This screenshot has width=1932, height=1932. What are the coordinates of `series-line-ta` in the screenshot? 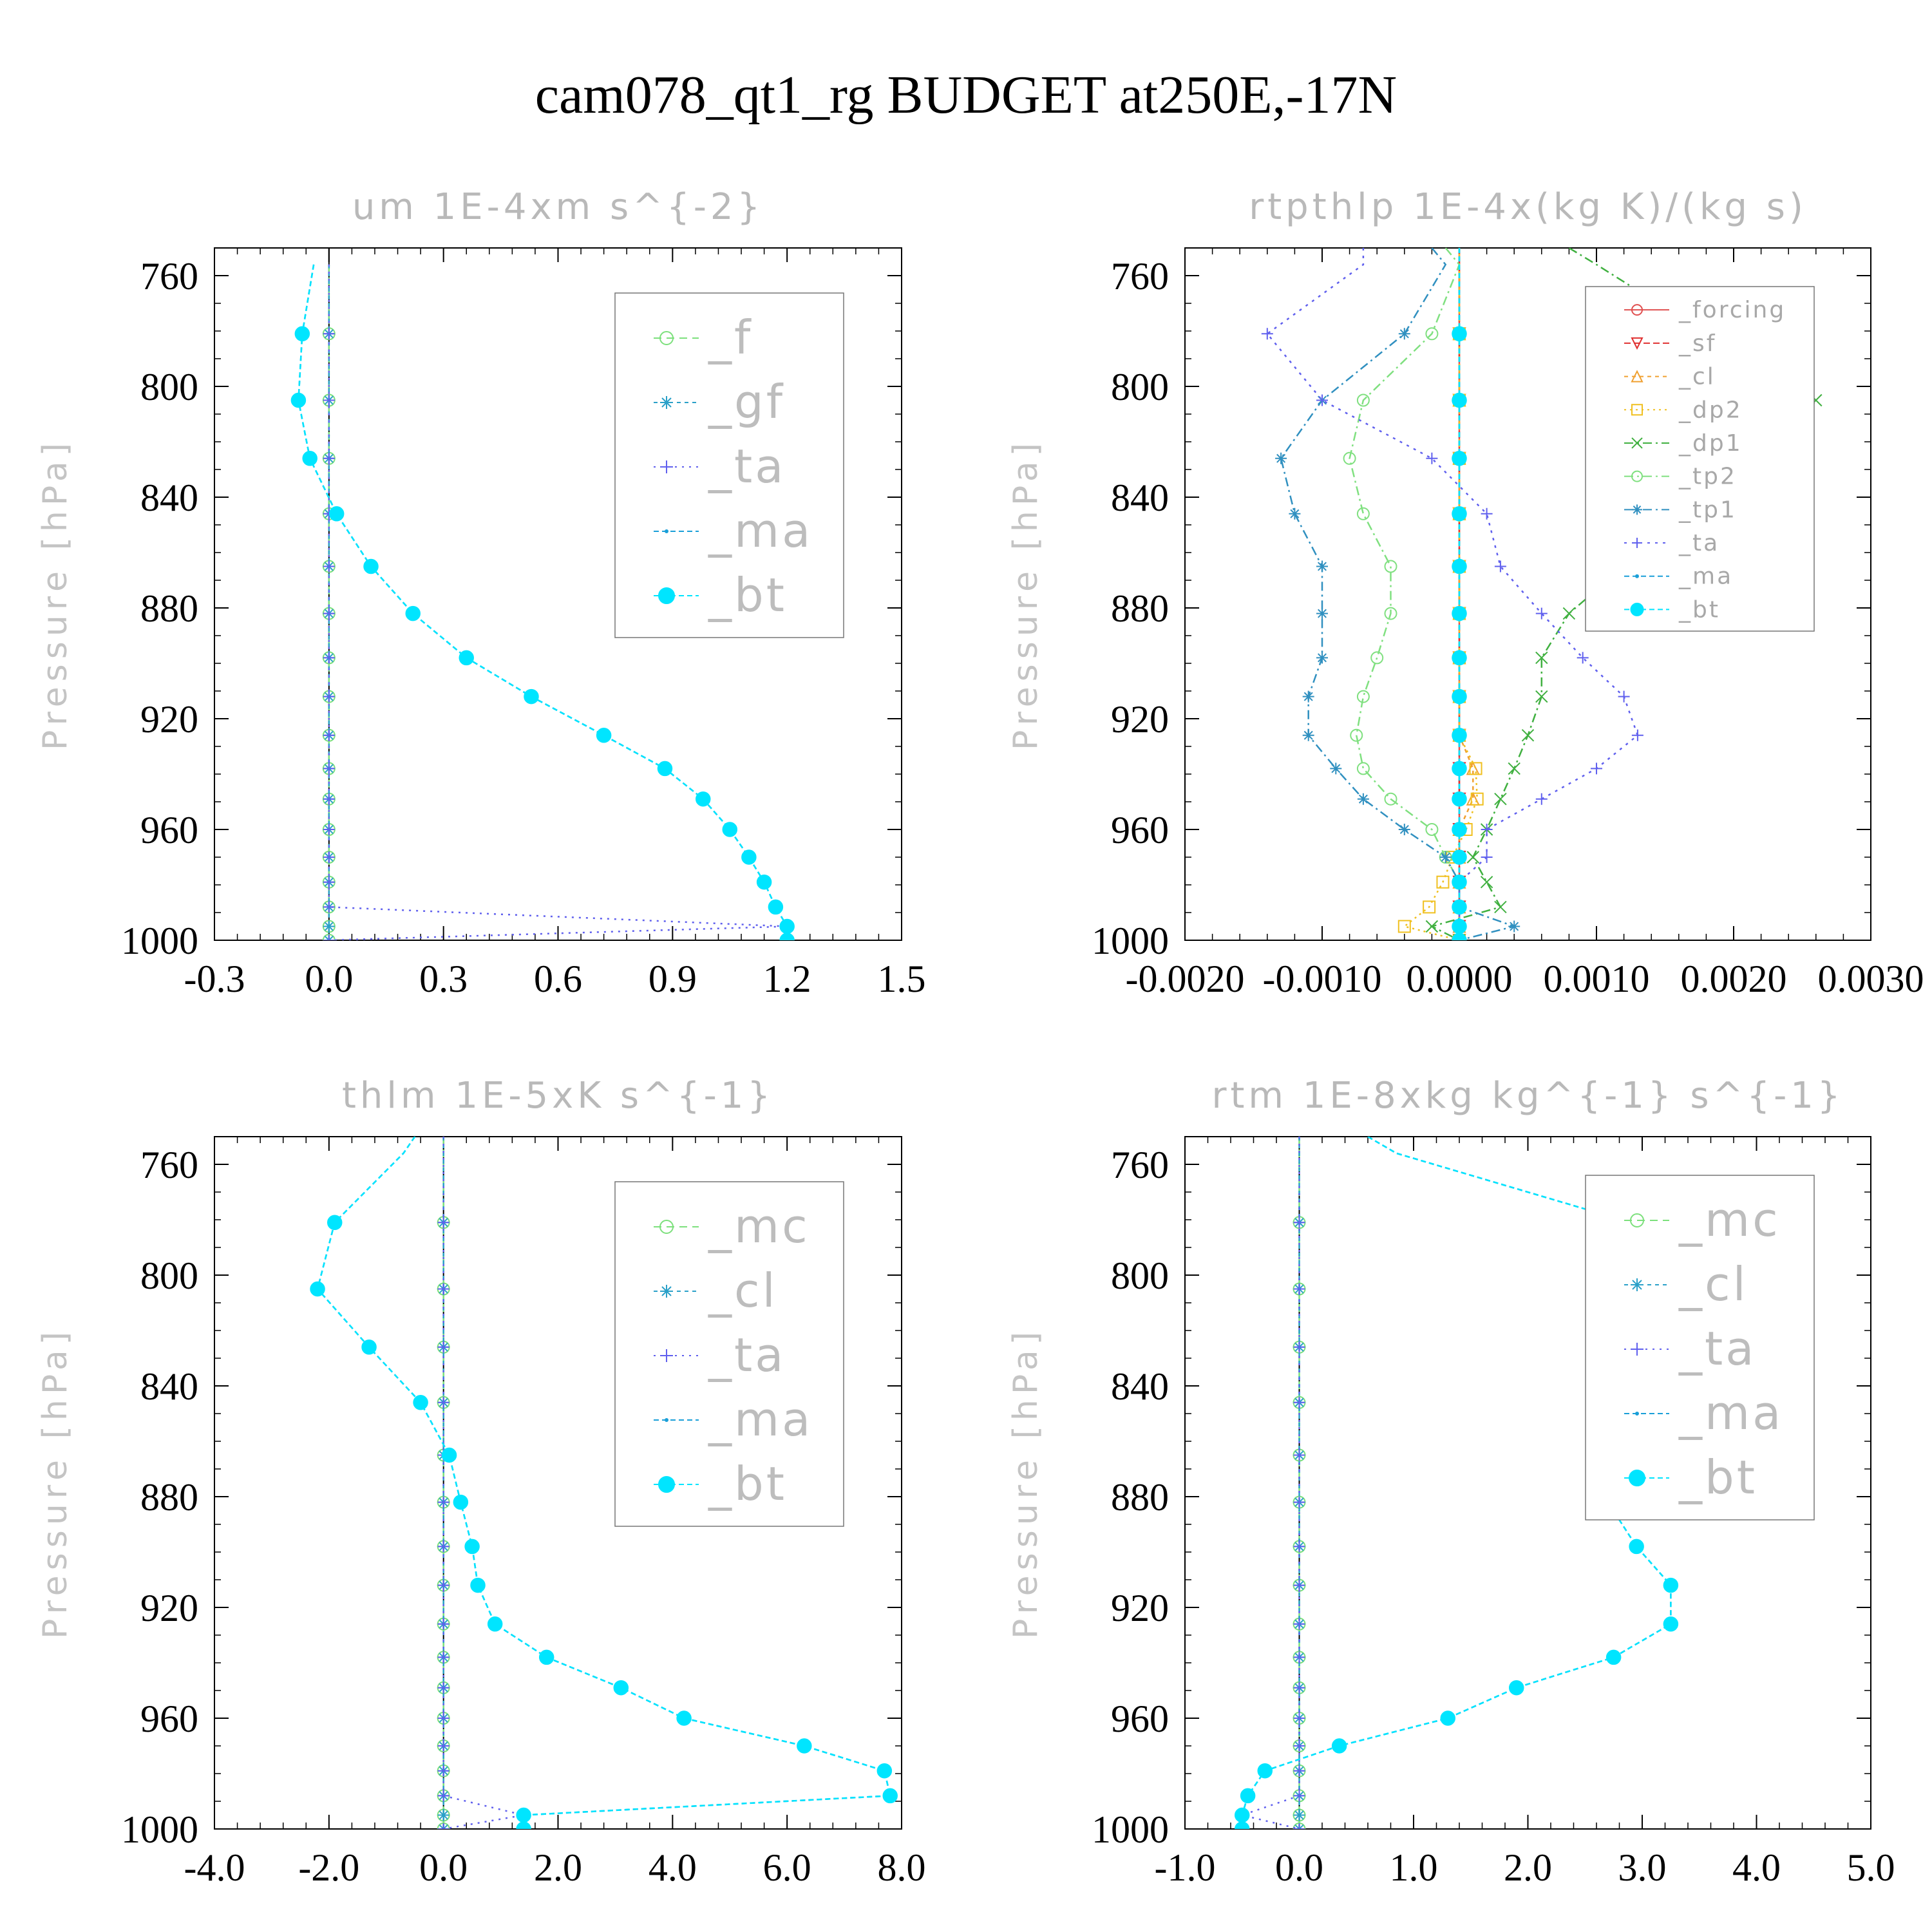 It's located at (1269, 1483).